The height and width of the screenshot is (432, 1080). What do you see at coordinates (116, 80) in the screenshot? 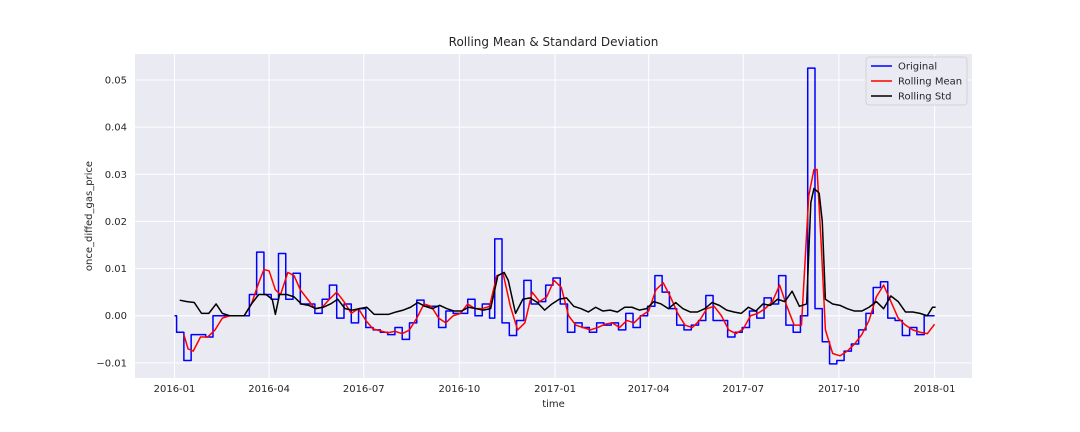
I see `y-tick-label: 0.05` at bounding box center [116, 80].